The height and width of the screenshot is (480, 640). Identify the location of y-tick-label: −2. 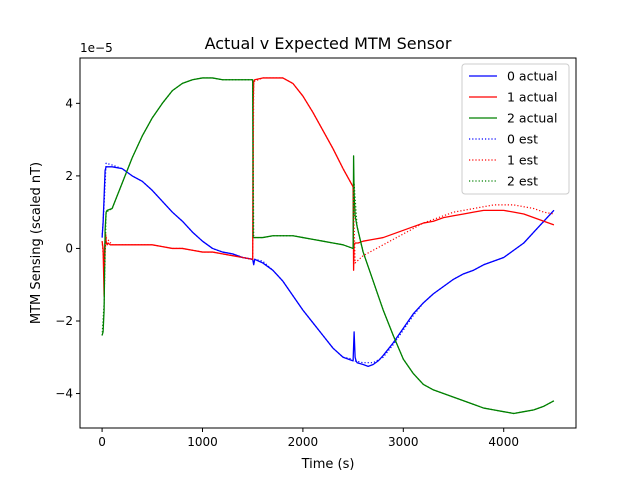
(64, 321).